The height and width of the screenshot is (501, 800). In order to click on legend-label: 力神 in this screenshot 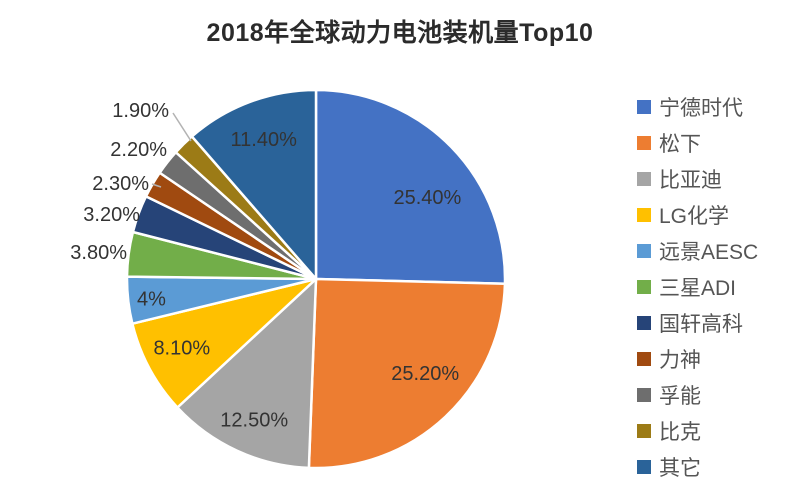, I will do `click(680, 360)`.